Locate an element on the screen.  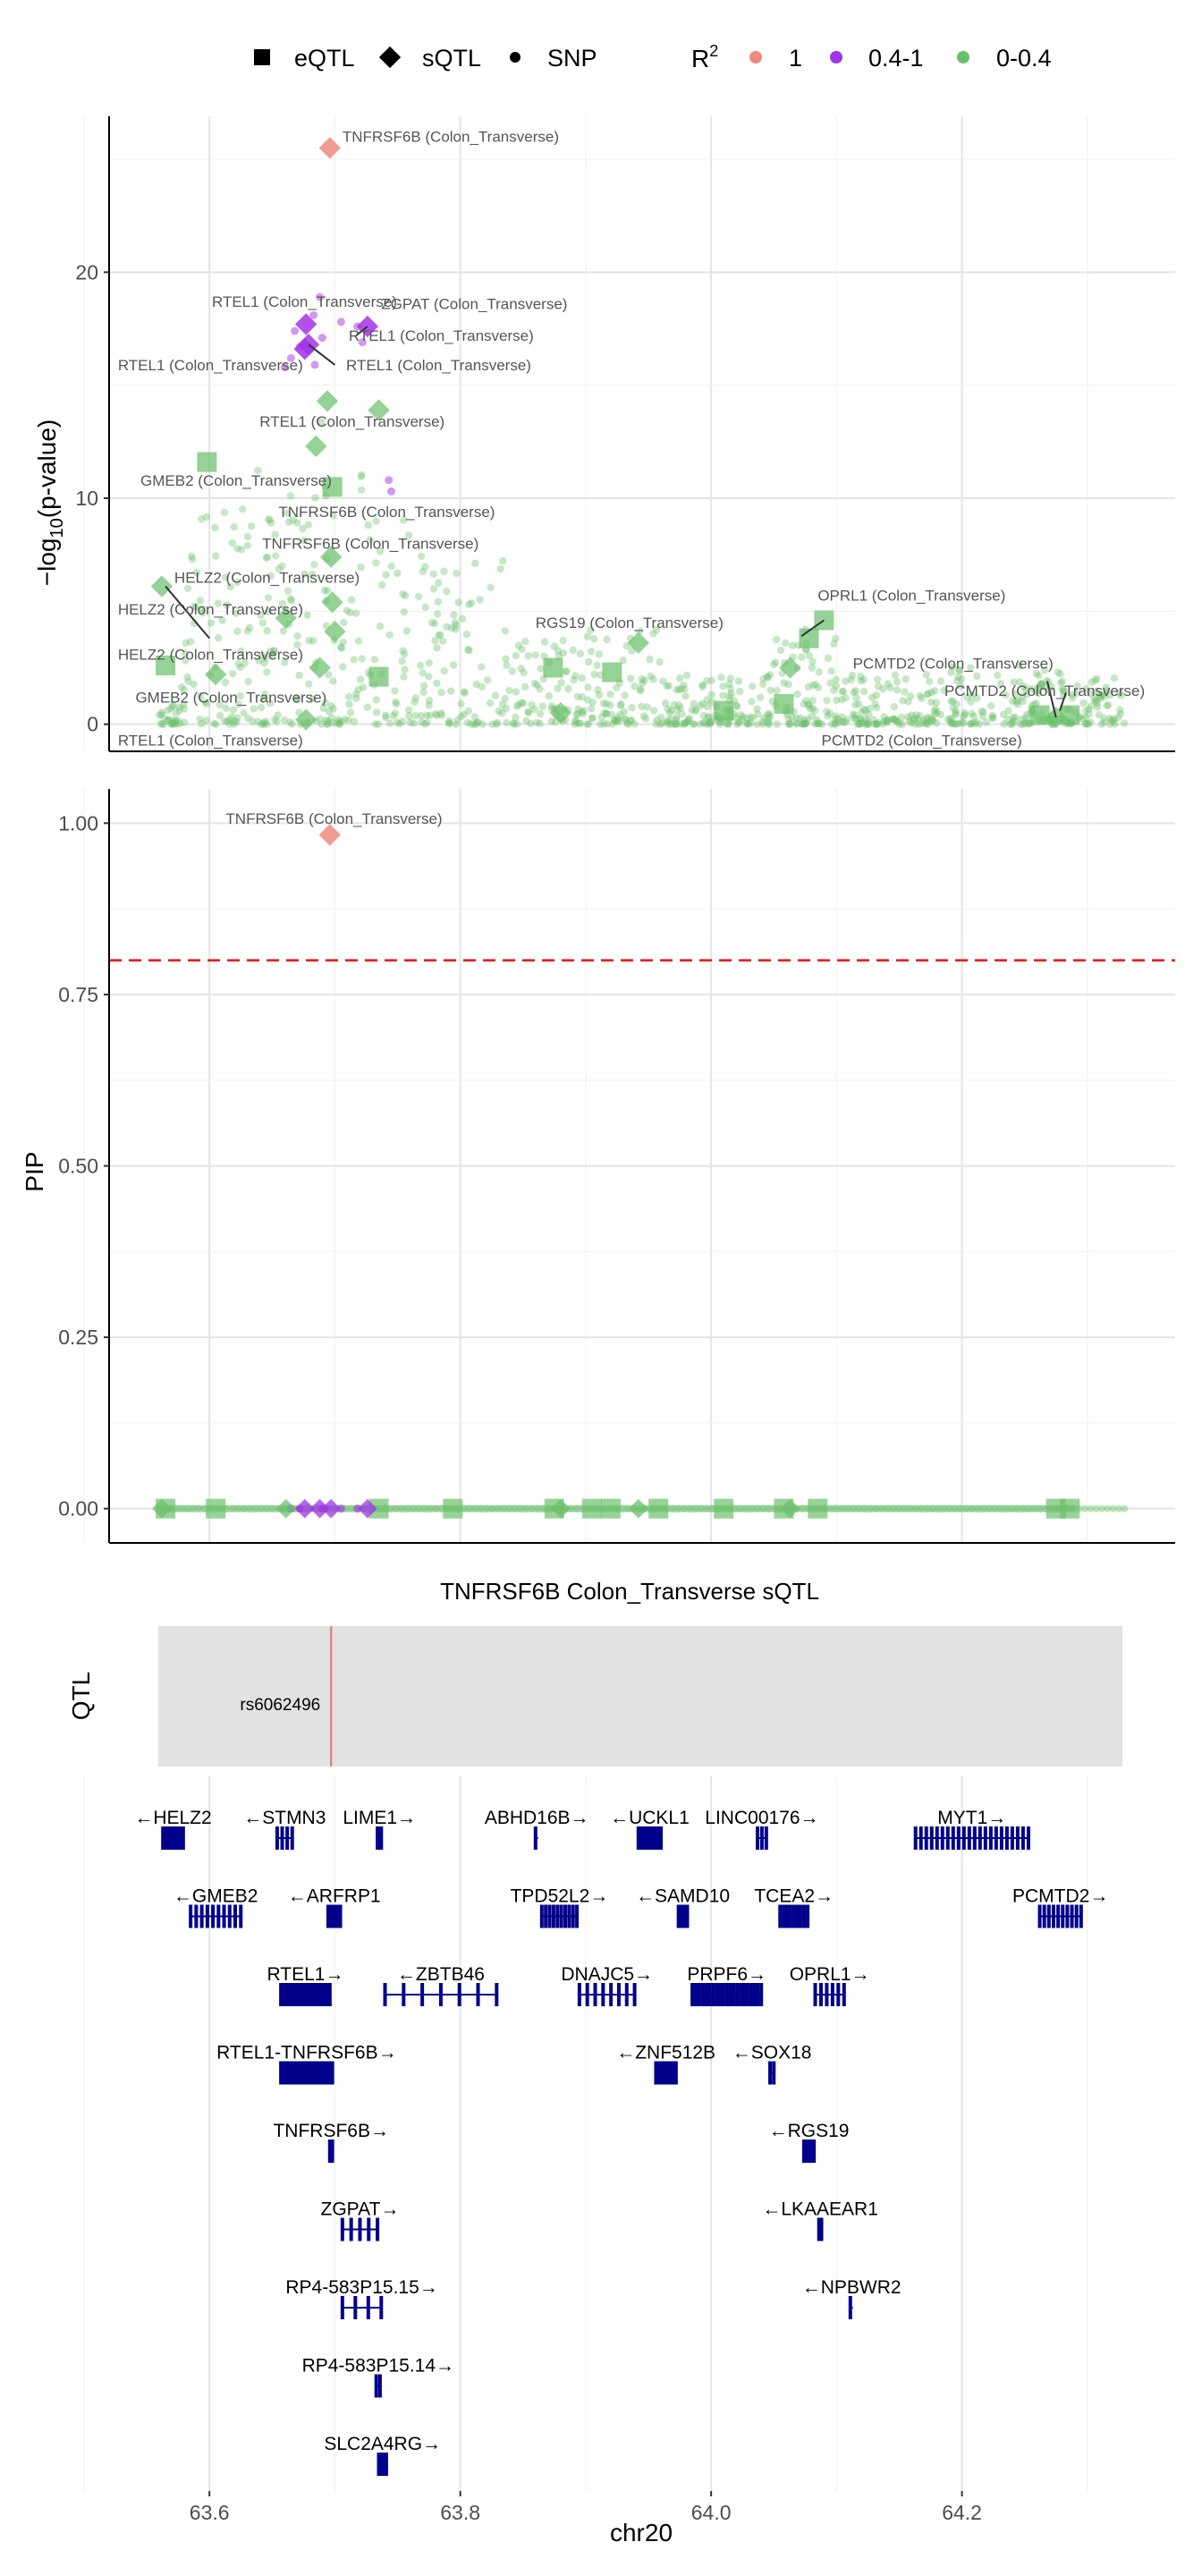
gene-myt1: MYT1→ is located at coordinates (971, 1829).